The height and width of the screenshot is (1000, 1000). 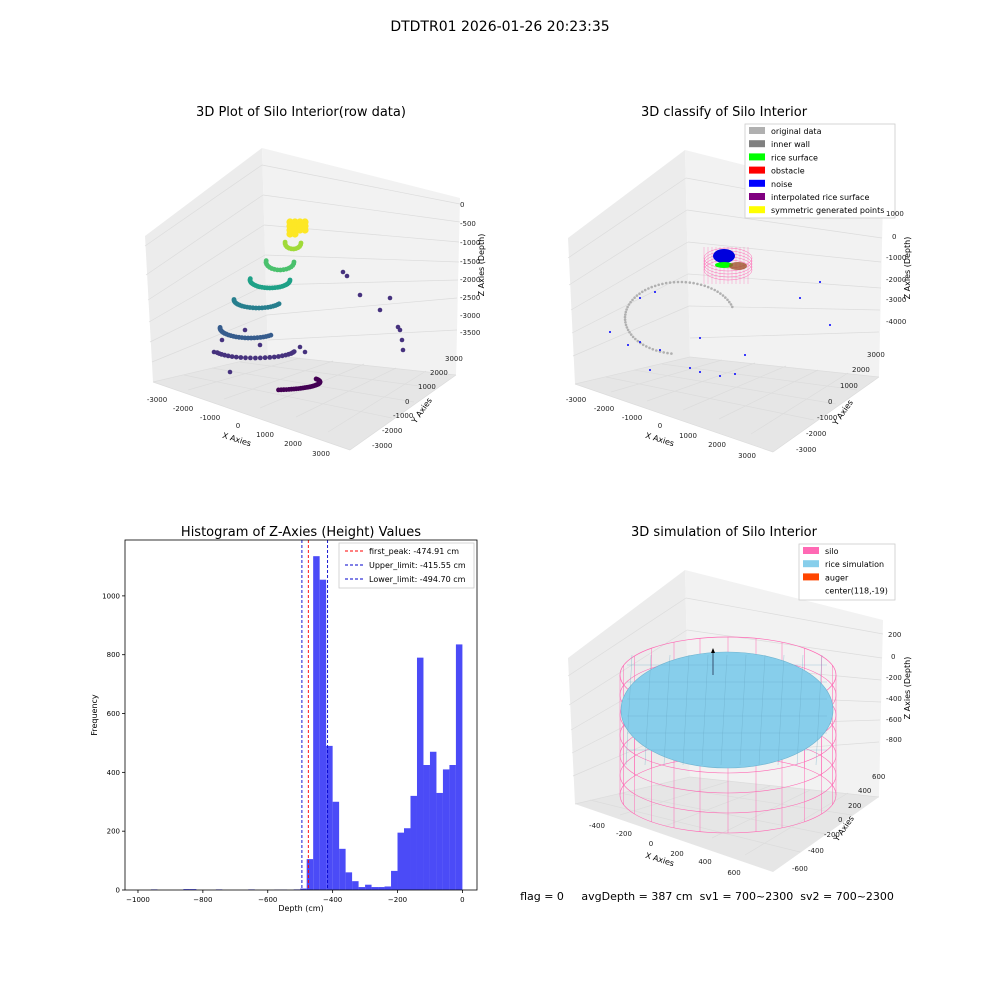 I want to click on histogram-ytick-label: 400, so click(x=113, y=773).